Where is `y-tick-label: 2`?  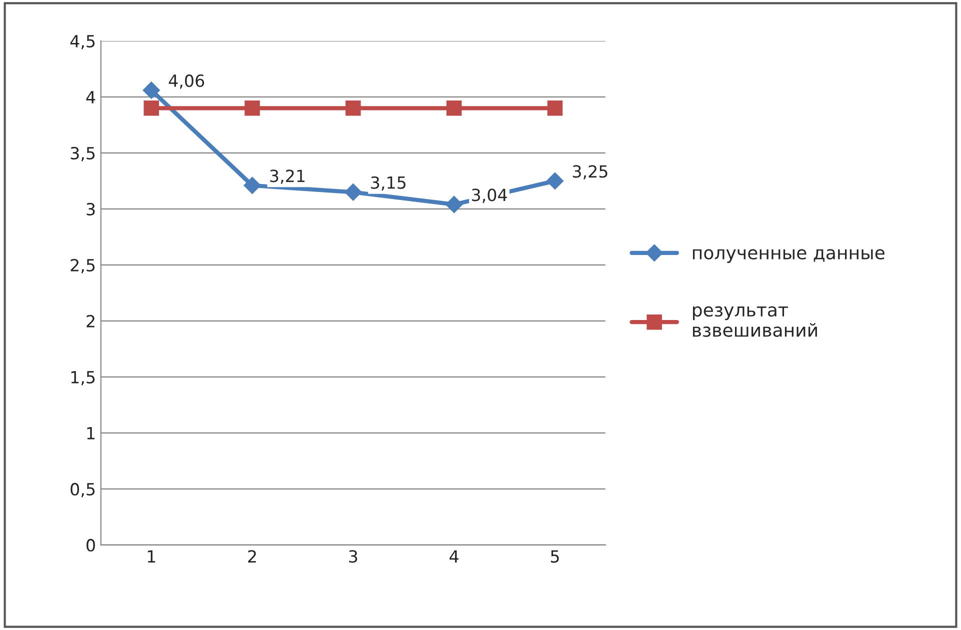
y-tick-label: 2 is located at coordinates (90, 321).